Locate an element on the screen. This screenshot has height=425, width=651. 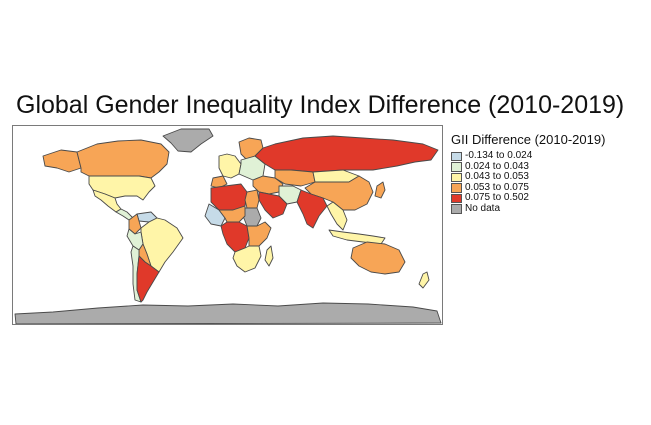
legend-item: -0.134 to 0.024 is located at coordinates (528, 156).